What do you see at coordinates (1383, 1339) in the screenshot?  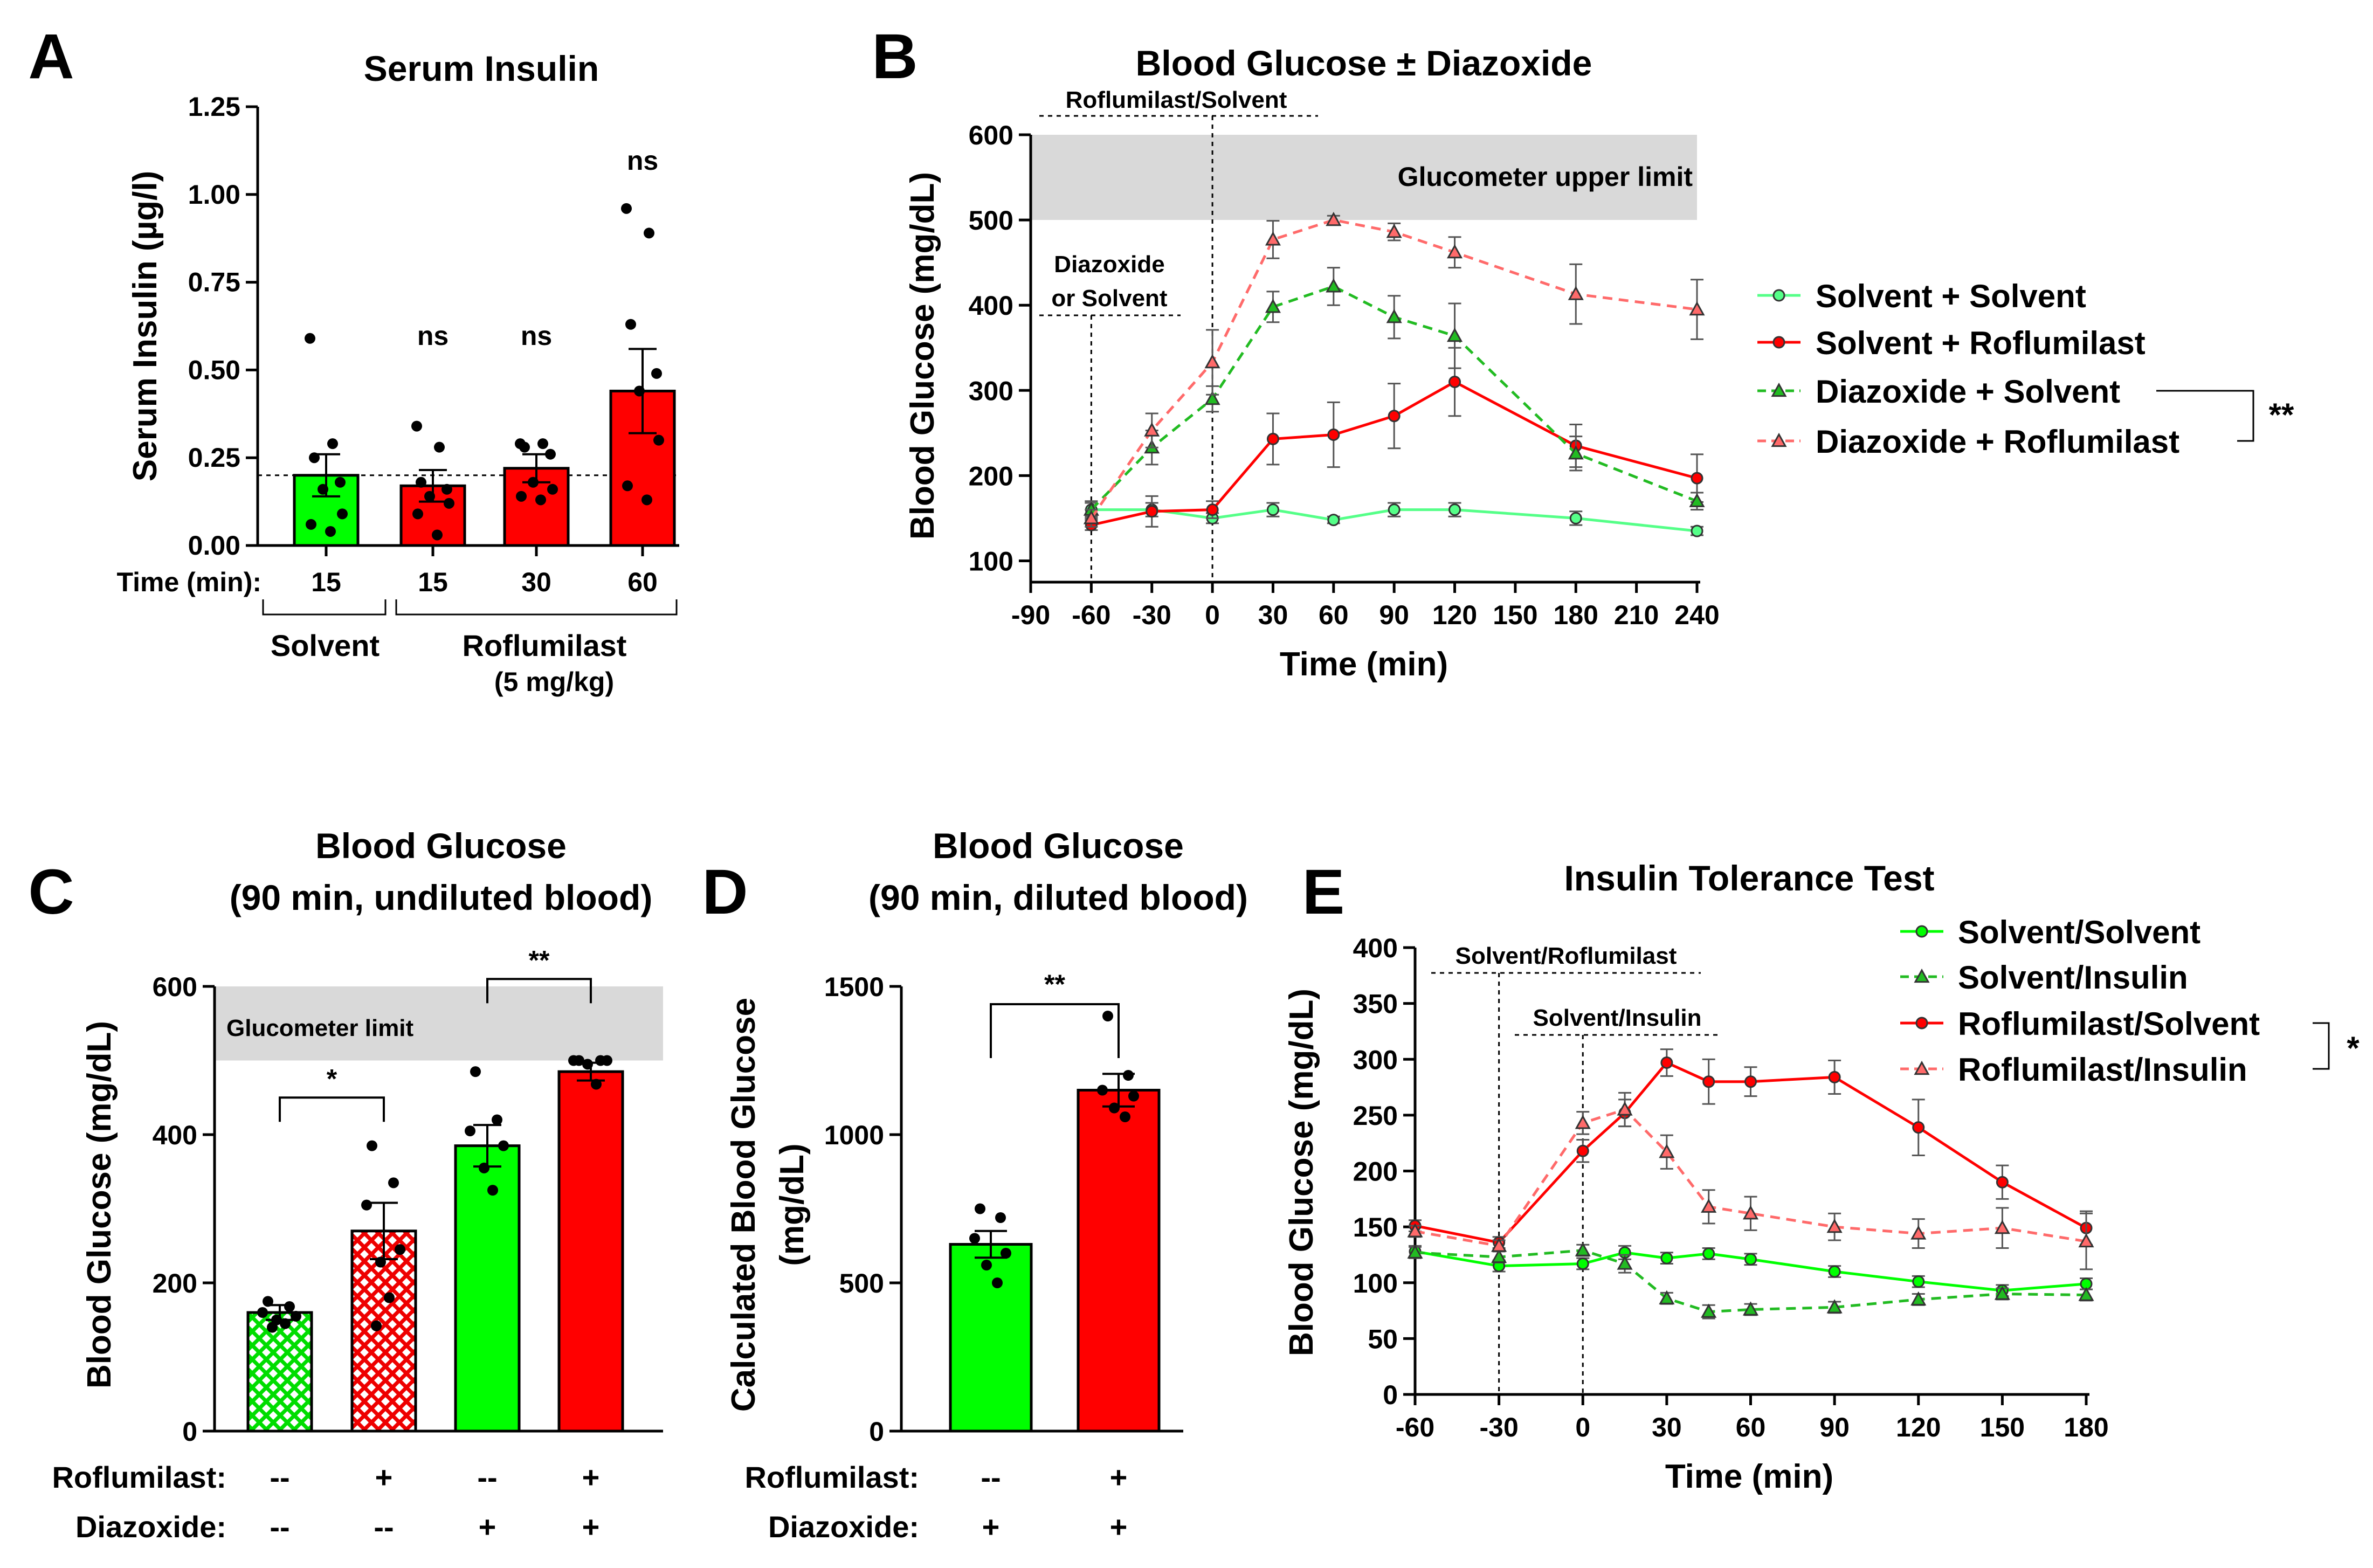 I see `y-tick-label: 50` at bounding box center [1383, 1339].